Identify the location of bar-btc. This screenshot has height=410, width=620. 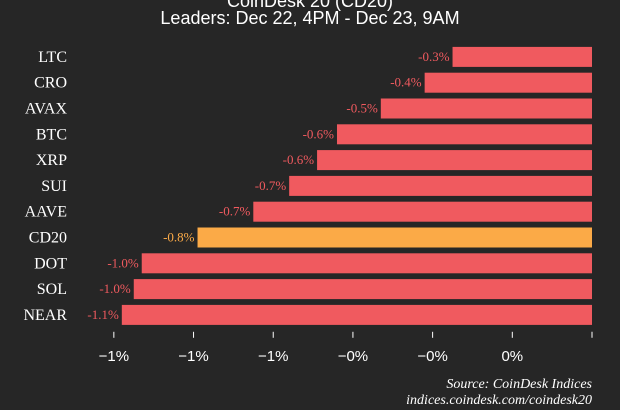
(464, 134).